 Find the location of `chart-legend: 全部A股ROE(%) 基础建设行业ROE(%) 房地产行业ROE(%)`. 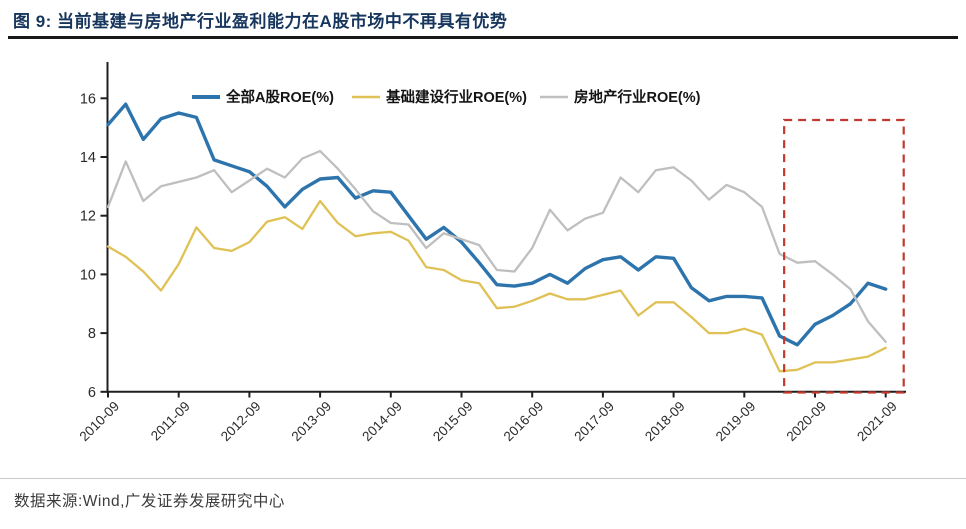

chart-legend: 全部A股ROE(%) 基础建设行业ROE(%) 房地产行业ROE(%) is located at coordinates (446, 97).